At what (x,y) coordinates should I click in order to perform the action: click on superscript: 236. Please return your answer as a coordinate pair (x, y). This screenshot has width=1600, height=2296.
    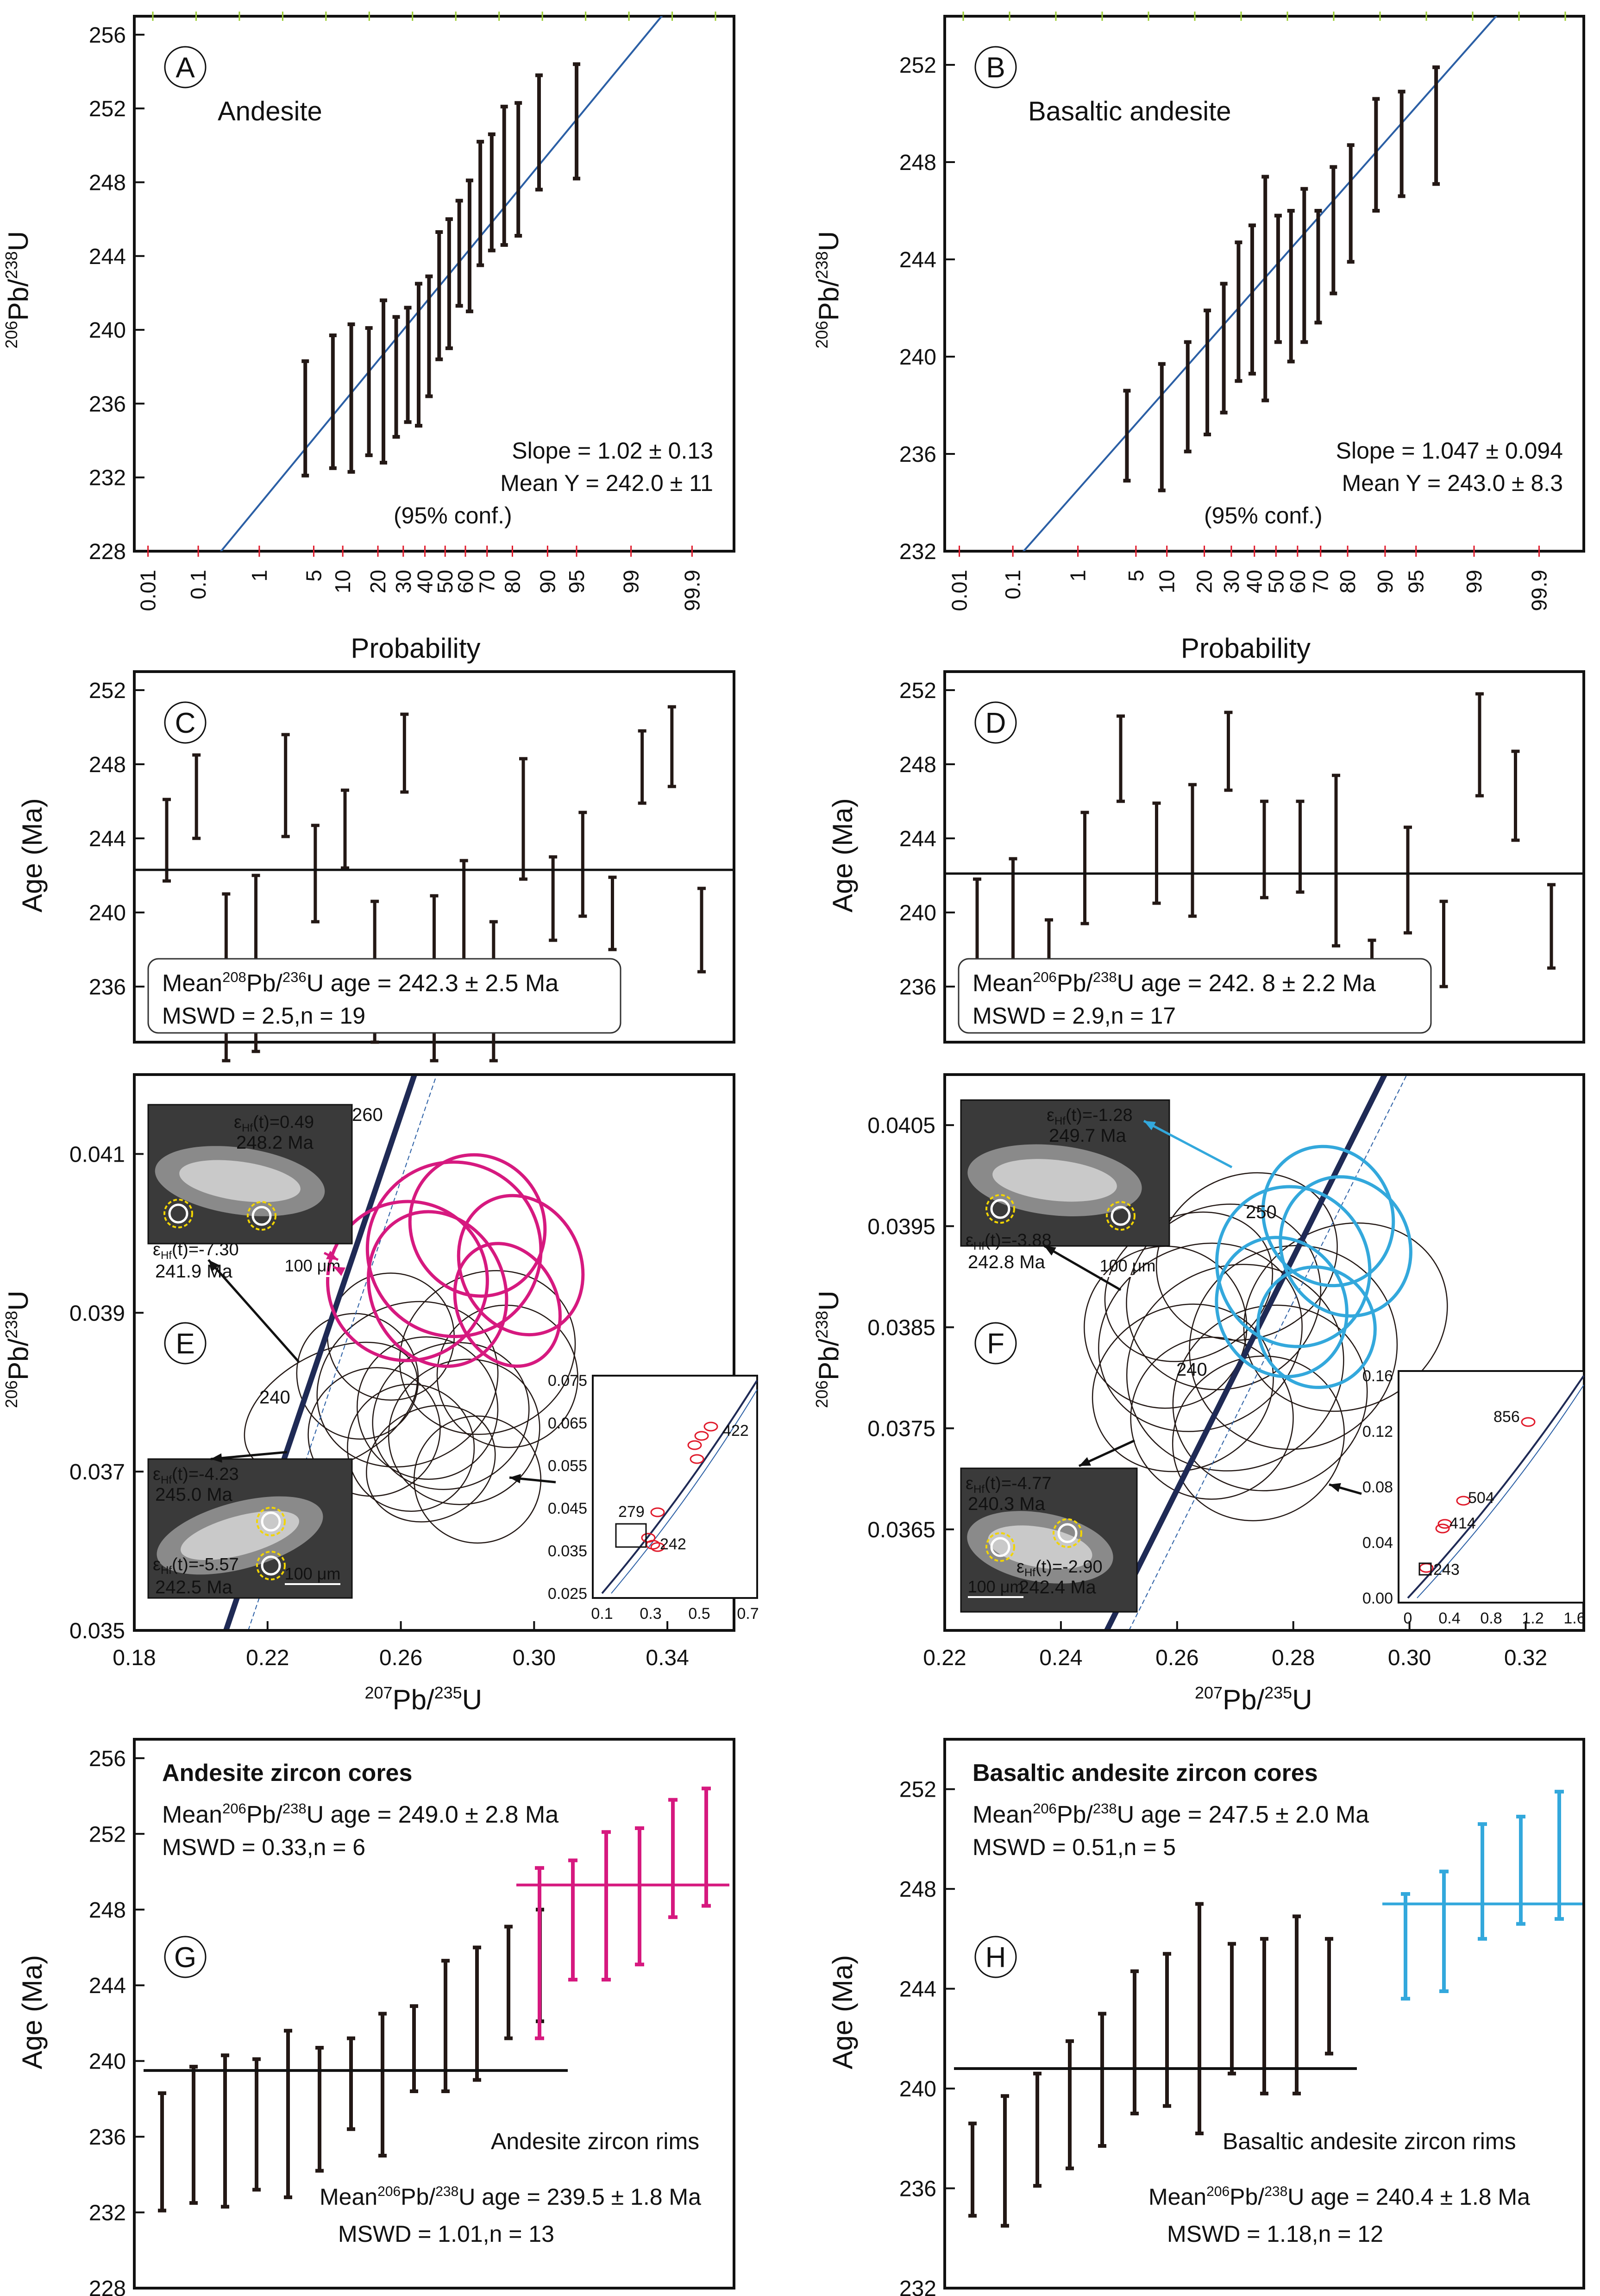
    Looking at the image, I should click on (294, 977).